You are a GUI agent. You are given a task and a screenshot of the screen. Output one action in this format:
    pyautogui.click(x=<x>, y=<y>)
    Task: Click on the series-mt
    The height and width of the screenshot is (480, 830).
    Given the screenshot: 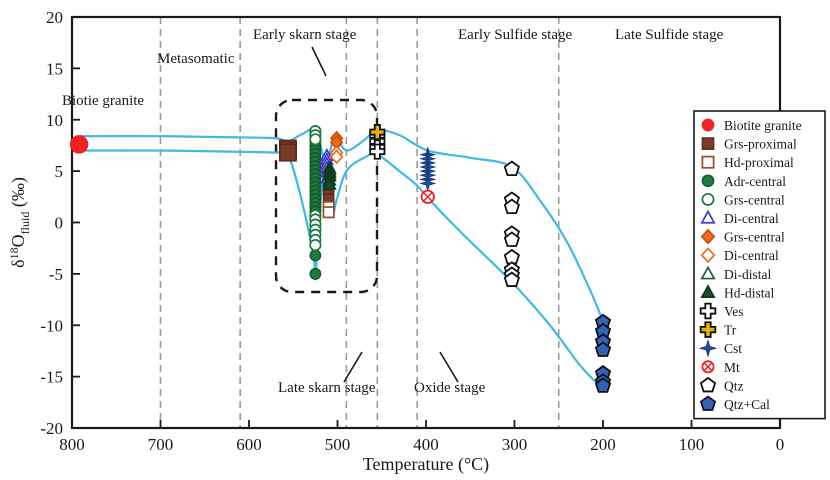 What is the action you would take?
    pyautogui.click(x=427, y=196)
    